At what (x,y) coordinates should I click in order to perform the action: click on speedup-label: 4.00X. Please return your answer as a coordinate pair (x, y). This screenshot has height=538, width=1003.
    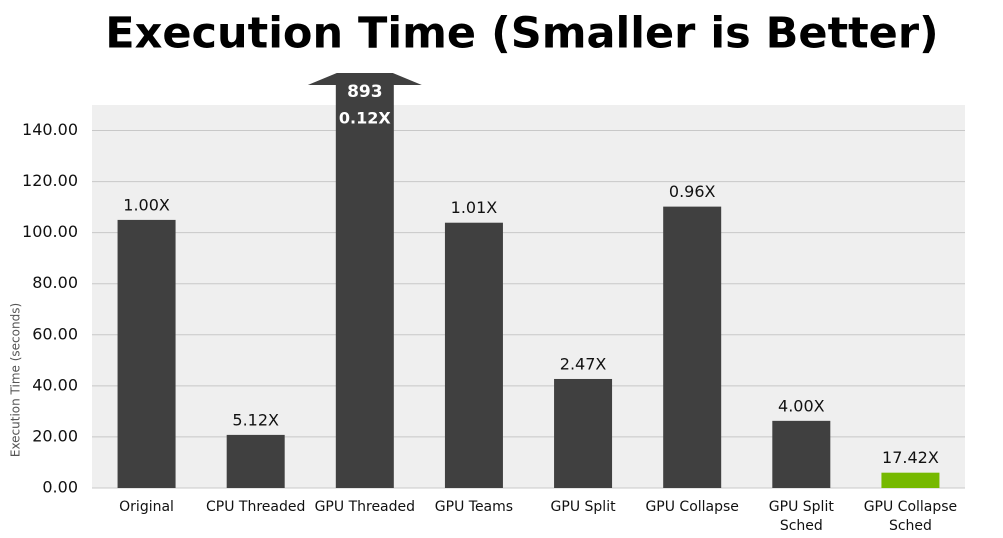
    Looking at the image, I should click on (801, 405).